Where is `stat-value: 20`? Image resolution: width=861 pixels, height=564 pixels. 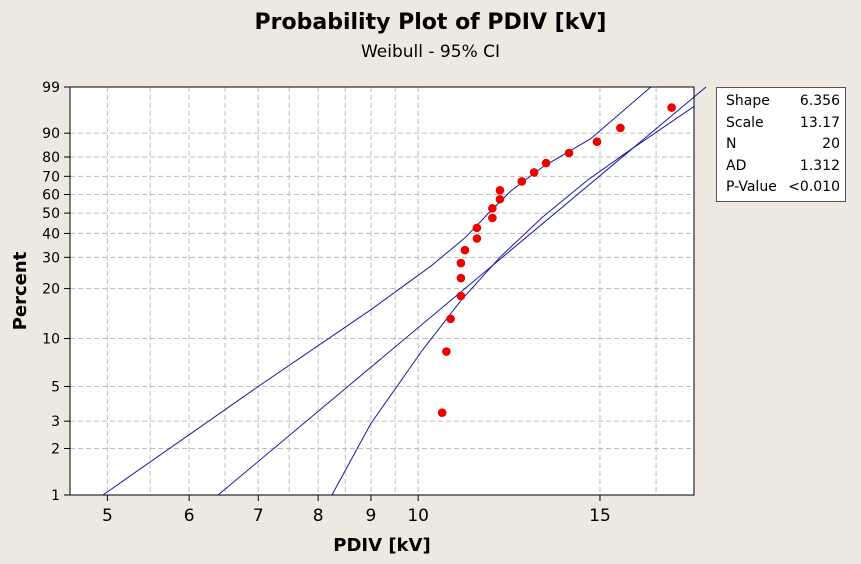 stat-value: 20 is located at coordinates (831, 144).